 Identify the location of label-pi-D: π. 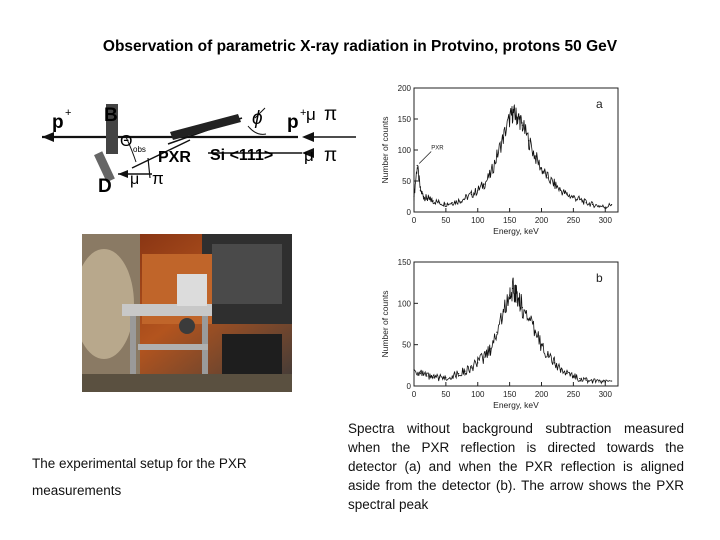
(158, 178).